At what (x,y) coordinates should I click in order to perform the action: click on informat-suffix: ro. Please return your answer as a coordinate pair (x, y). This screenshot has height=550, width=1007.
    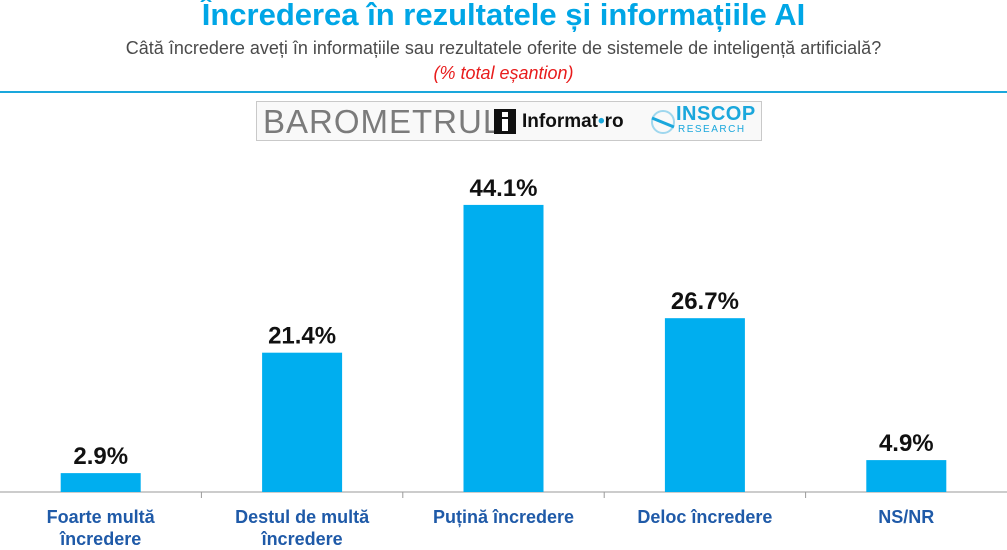
    Looking at the image, I should click on (614, 121).